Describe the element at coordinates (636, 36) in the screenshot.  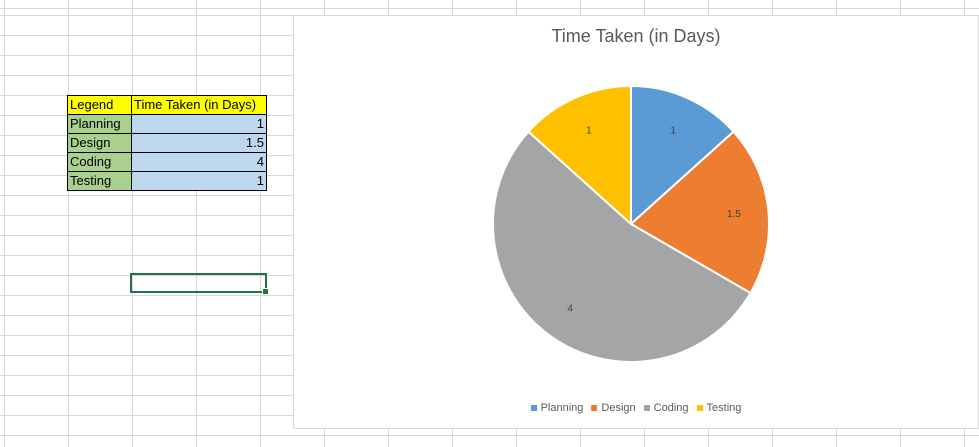
I see `chart-title: Time Taken (in Days)` at that location.